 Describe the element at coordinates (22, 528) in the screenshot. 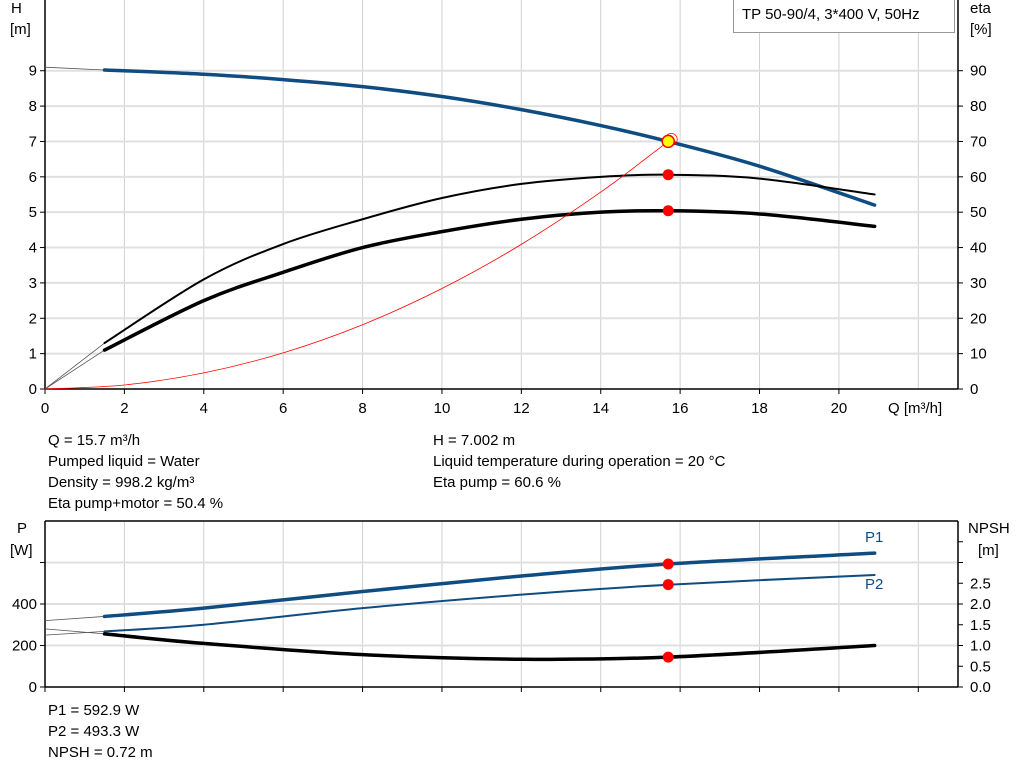

I see `y-axis-label-left-name: P` at that location.